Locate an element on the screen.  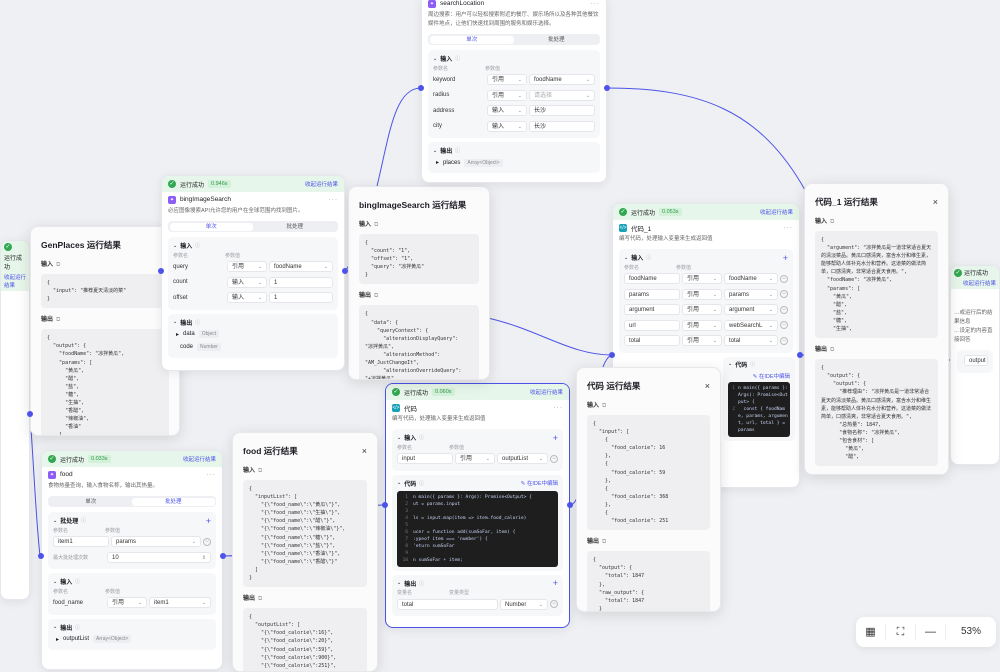
zoom-out-icon: — is located at coordinates (931, 632).